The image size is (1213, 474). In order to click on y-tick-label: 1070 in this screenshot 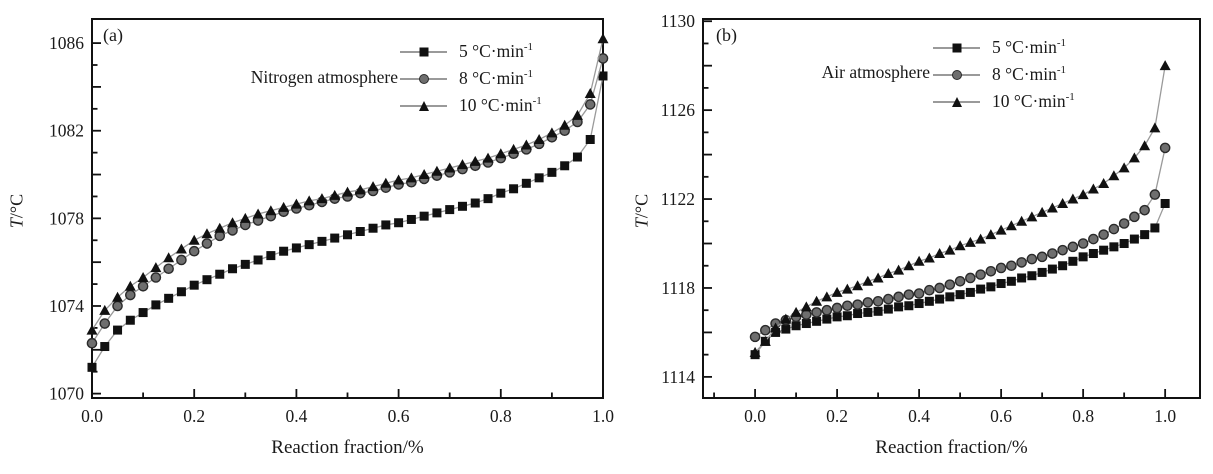, I will do `click(66, 394)`.